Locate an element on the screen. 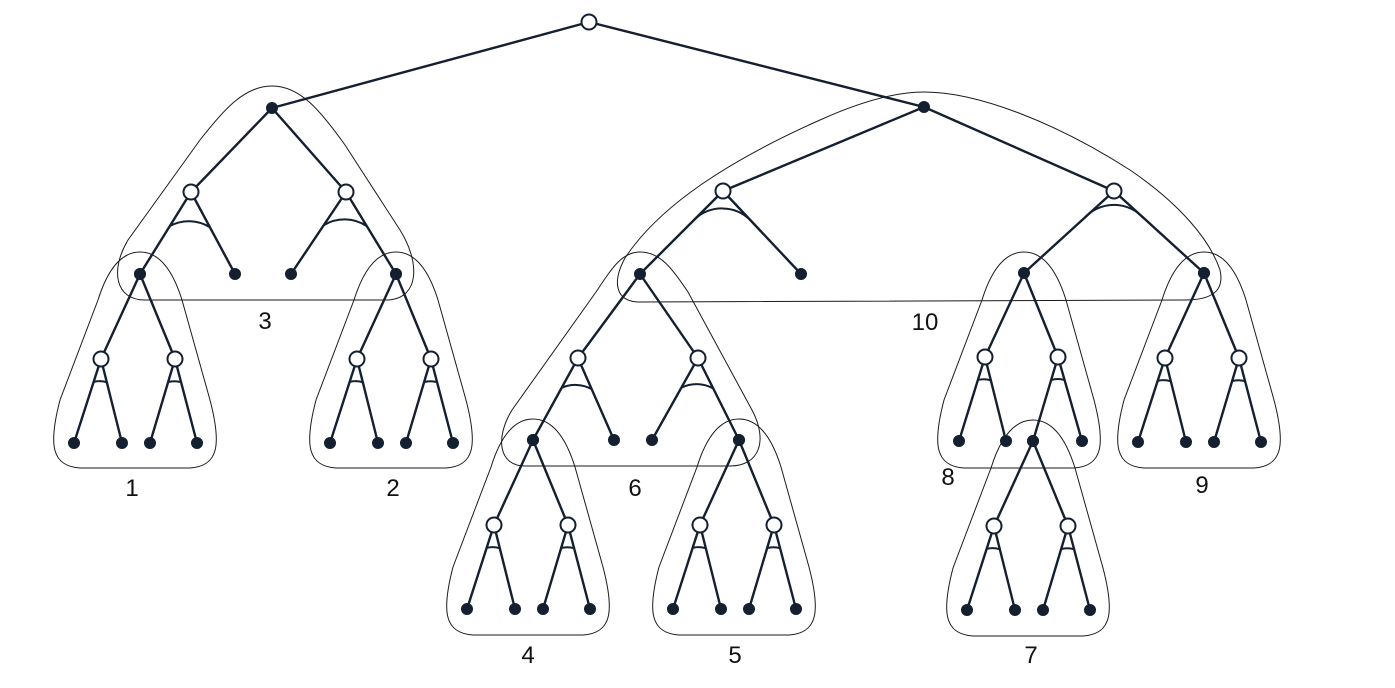  group-label-3: 3 is located at coordinates (264, 321).